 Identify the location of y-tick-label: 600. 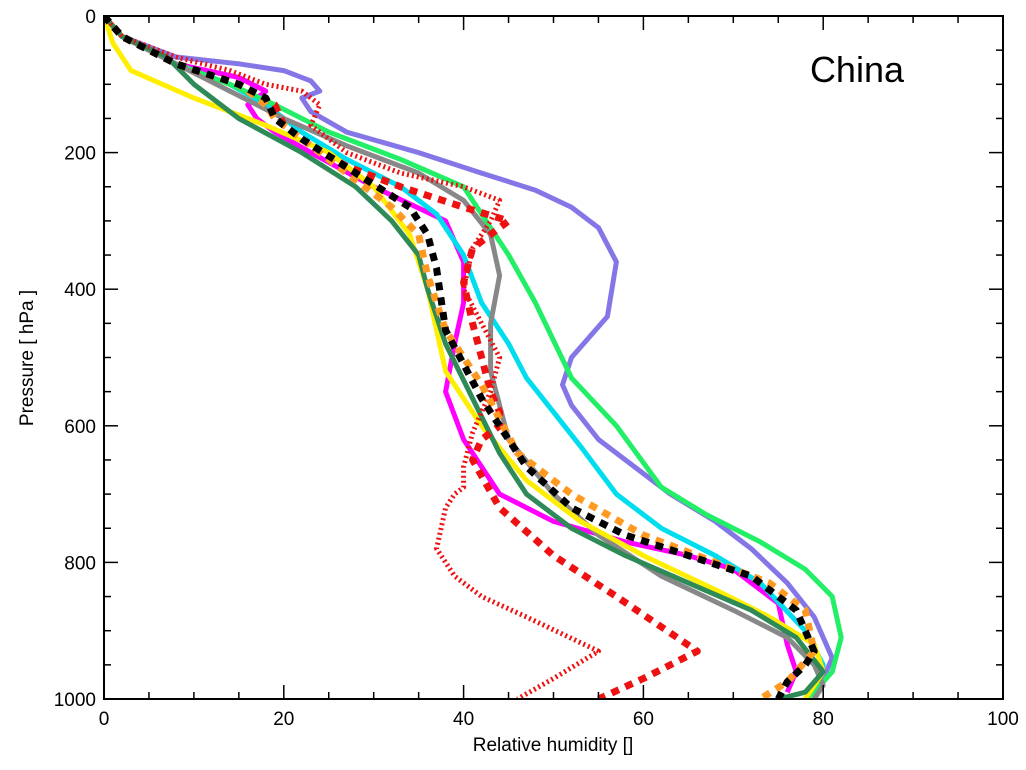
(80, 427).